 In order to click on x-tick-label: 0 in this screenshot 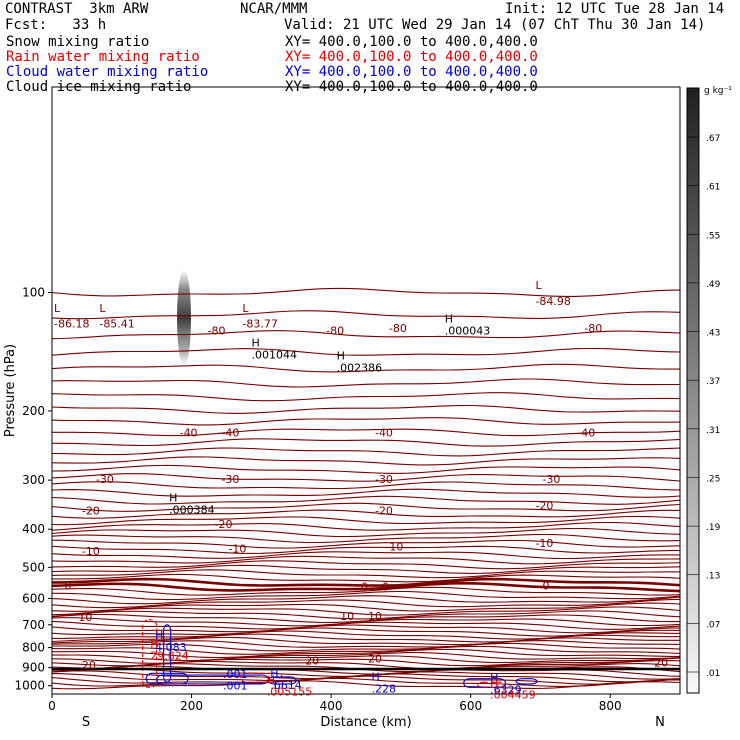, I will do `click(52, 706)`.